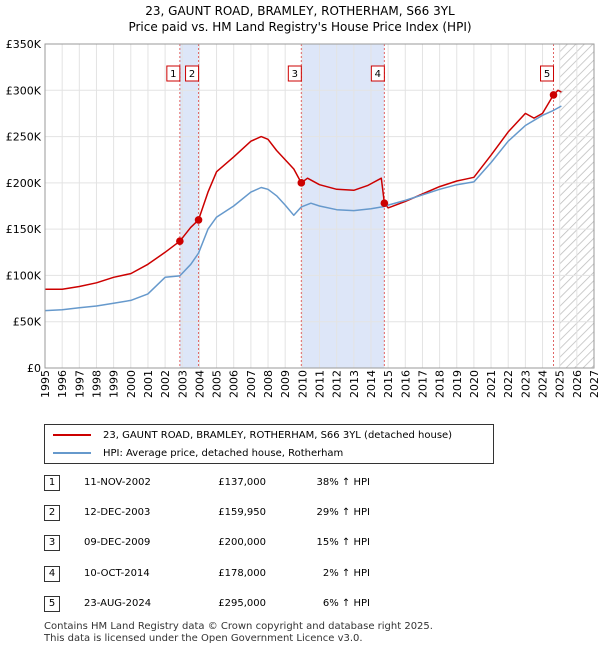  I want to click on x-tick-label: 2026, so click(577, 384).